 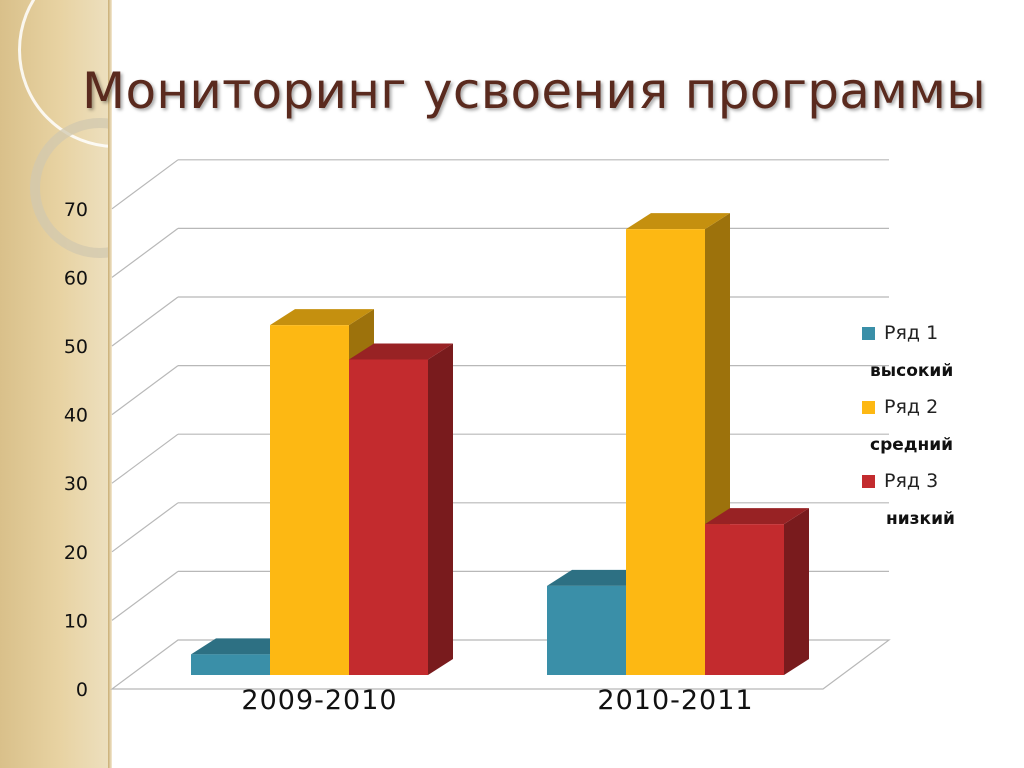 I want to click on decorative-side-band, so click(x=56, y=384).